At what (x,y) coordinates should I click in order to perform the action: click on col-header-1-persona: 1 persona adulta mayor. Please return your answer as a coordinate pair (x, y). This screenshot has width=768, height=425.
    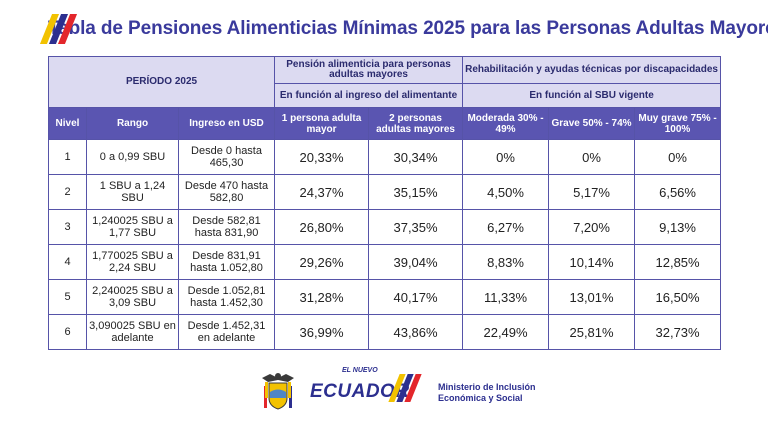
    Looking at the image, I should click on (322, 123).